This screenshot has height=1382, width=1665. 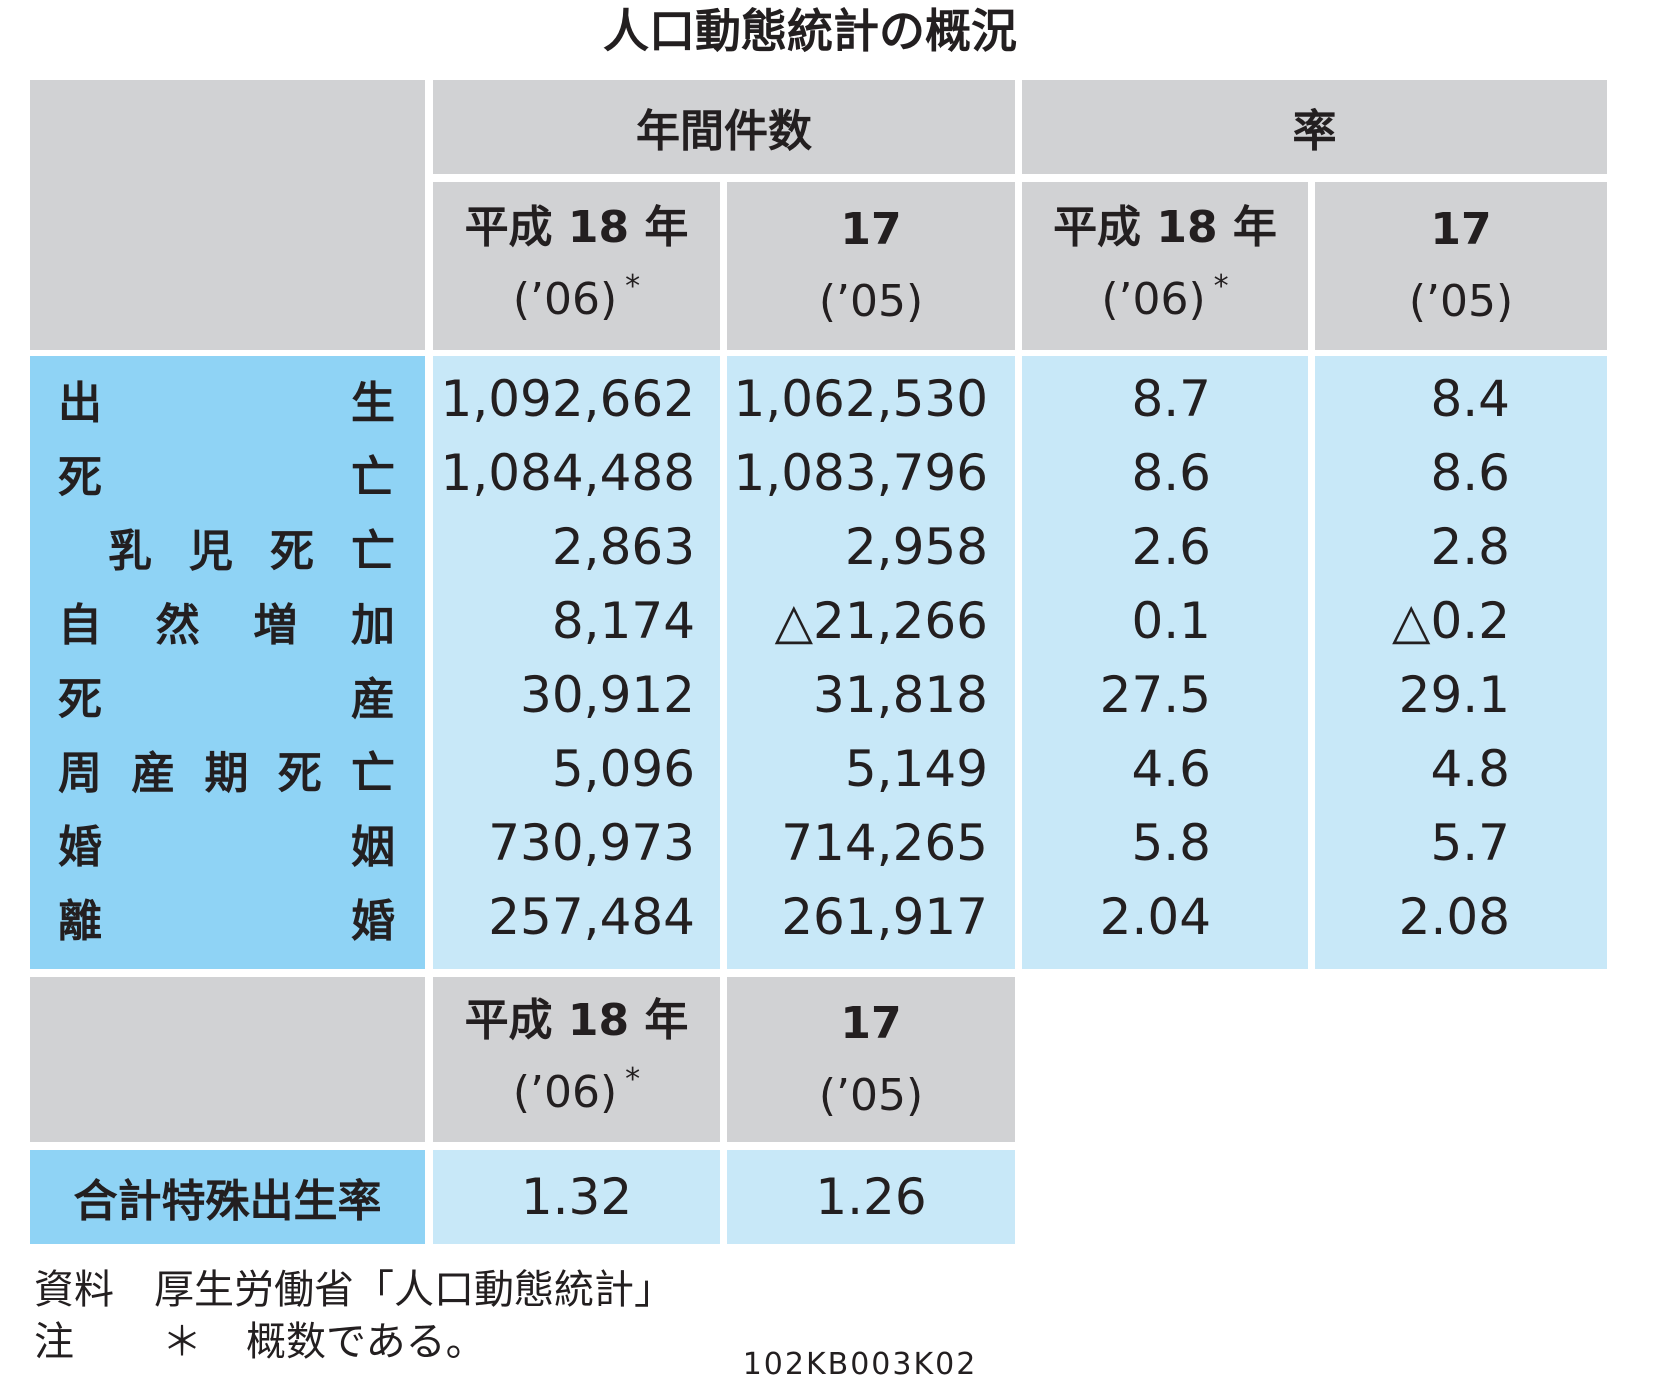 I want to click on row-label-char: 姻, so click(x=373, y=847).